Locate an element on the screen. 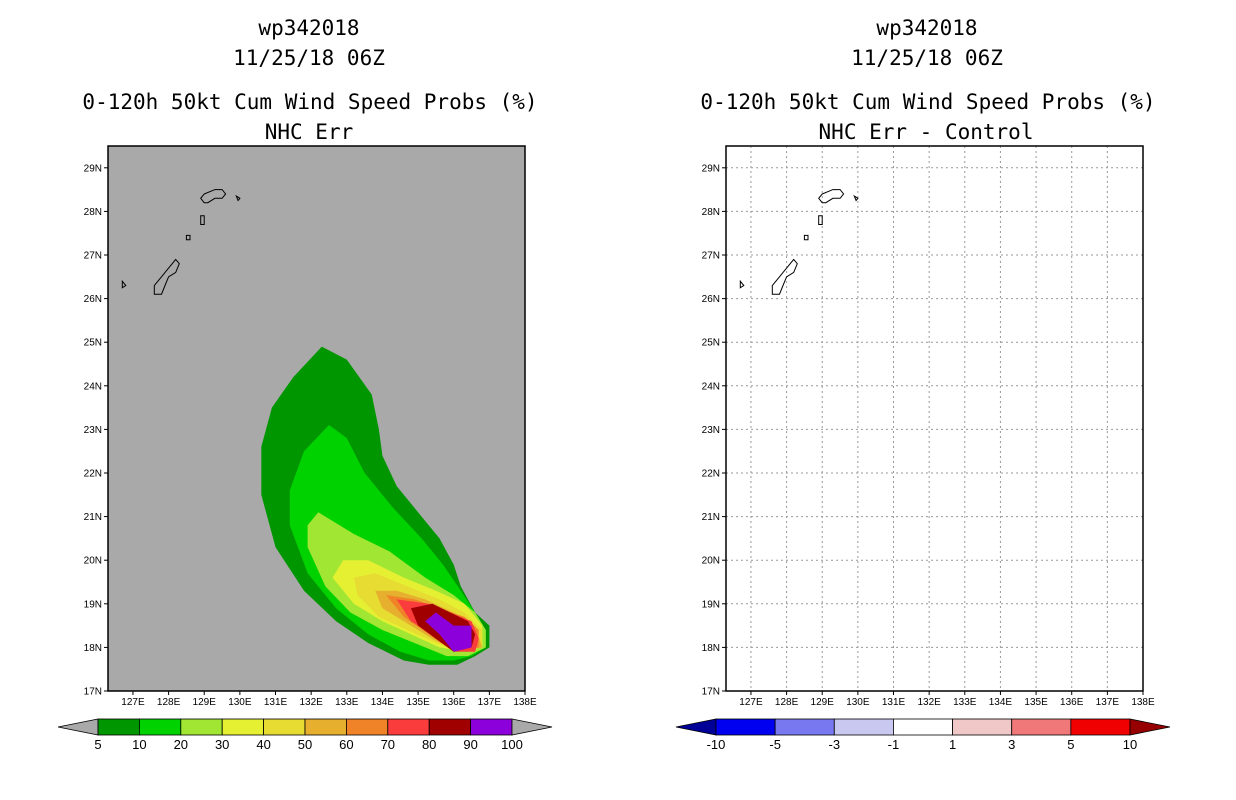 This screenshot has width=1236, height=800. colorbar-label: -10 is located at coordinates (716, 744).